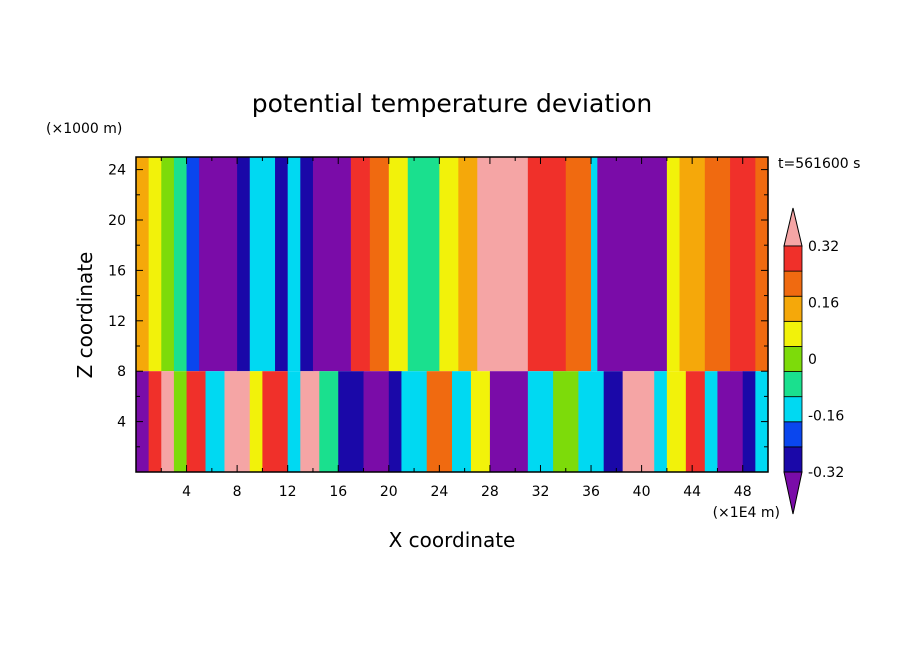  I want to click on colorbar-label: -0.32, so click(826, 473).